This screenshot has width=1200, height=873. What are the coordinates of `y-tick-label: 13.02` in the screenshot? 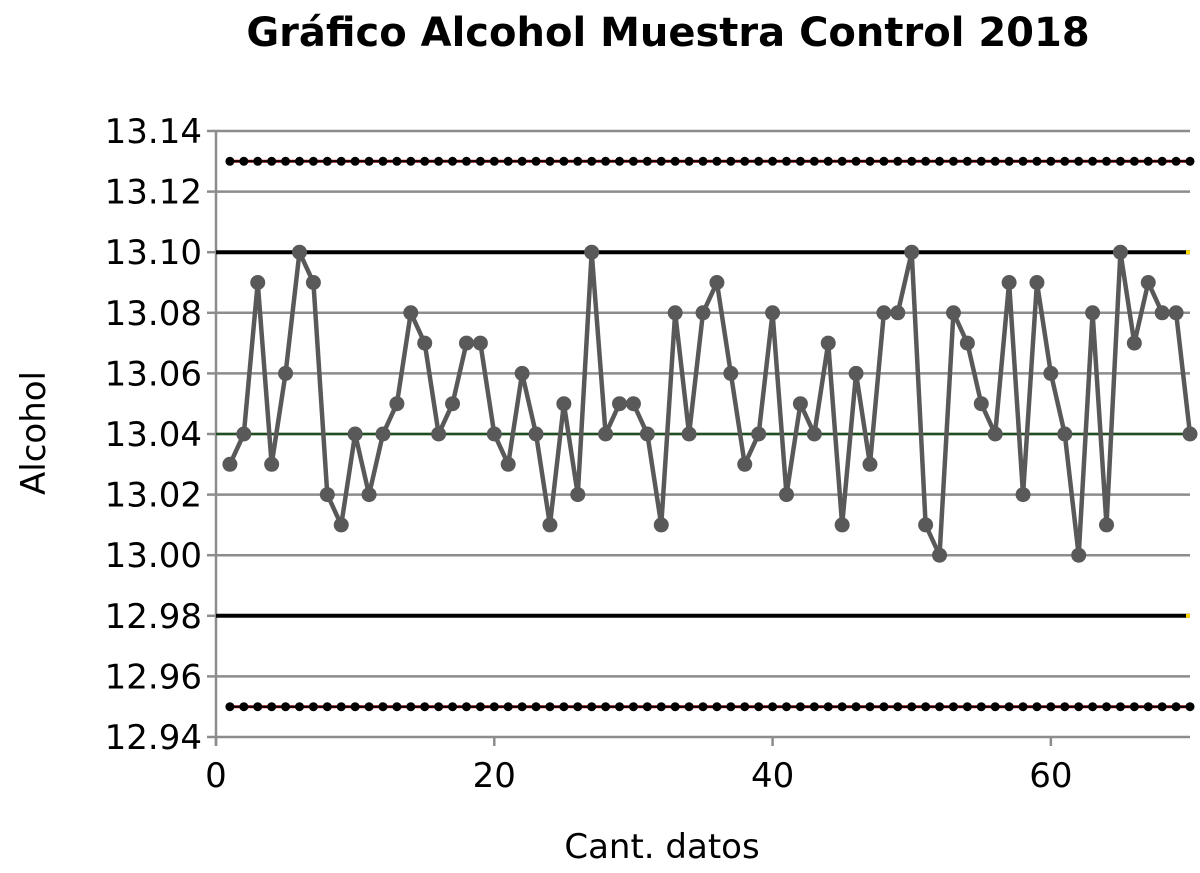 It's located at (153, 496).